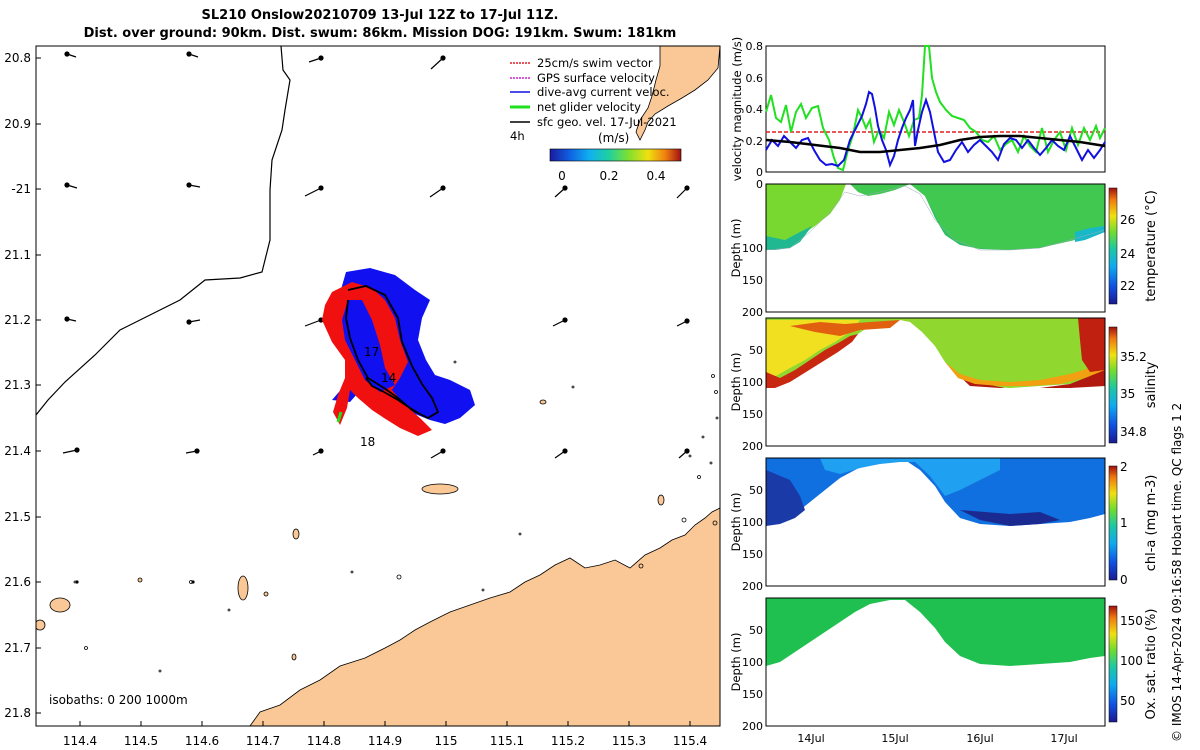 The width and height of the screenshot is (1200, 750). I want to click on temperature-colorbar, so click(1113, 246).